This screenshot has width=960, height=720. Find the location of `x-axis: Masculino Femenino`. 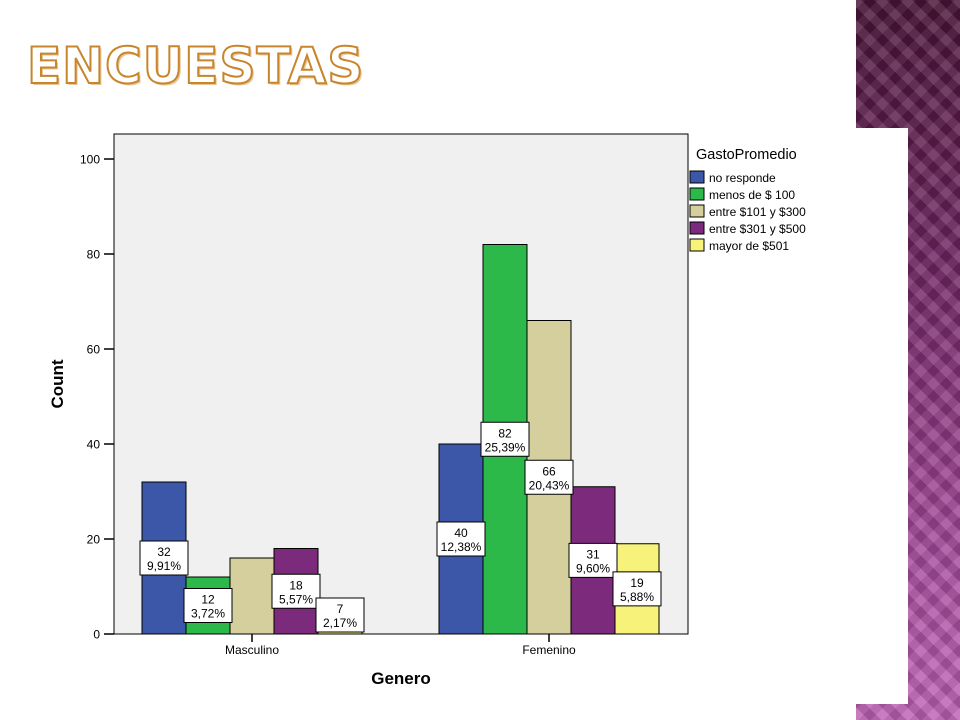

x-axis: Masculino Femenino is located at coordinates (401, 645).